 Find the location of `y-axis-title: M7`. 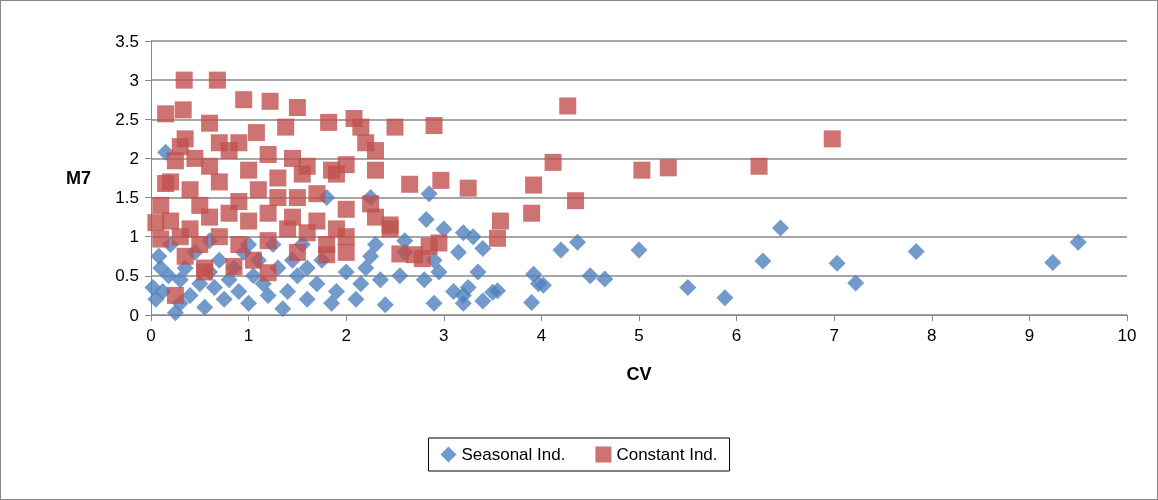

y-axis-title: M7 is located at coordinates (78, 178).